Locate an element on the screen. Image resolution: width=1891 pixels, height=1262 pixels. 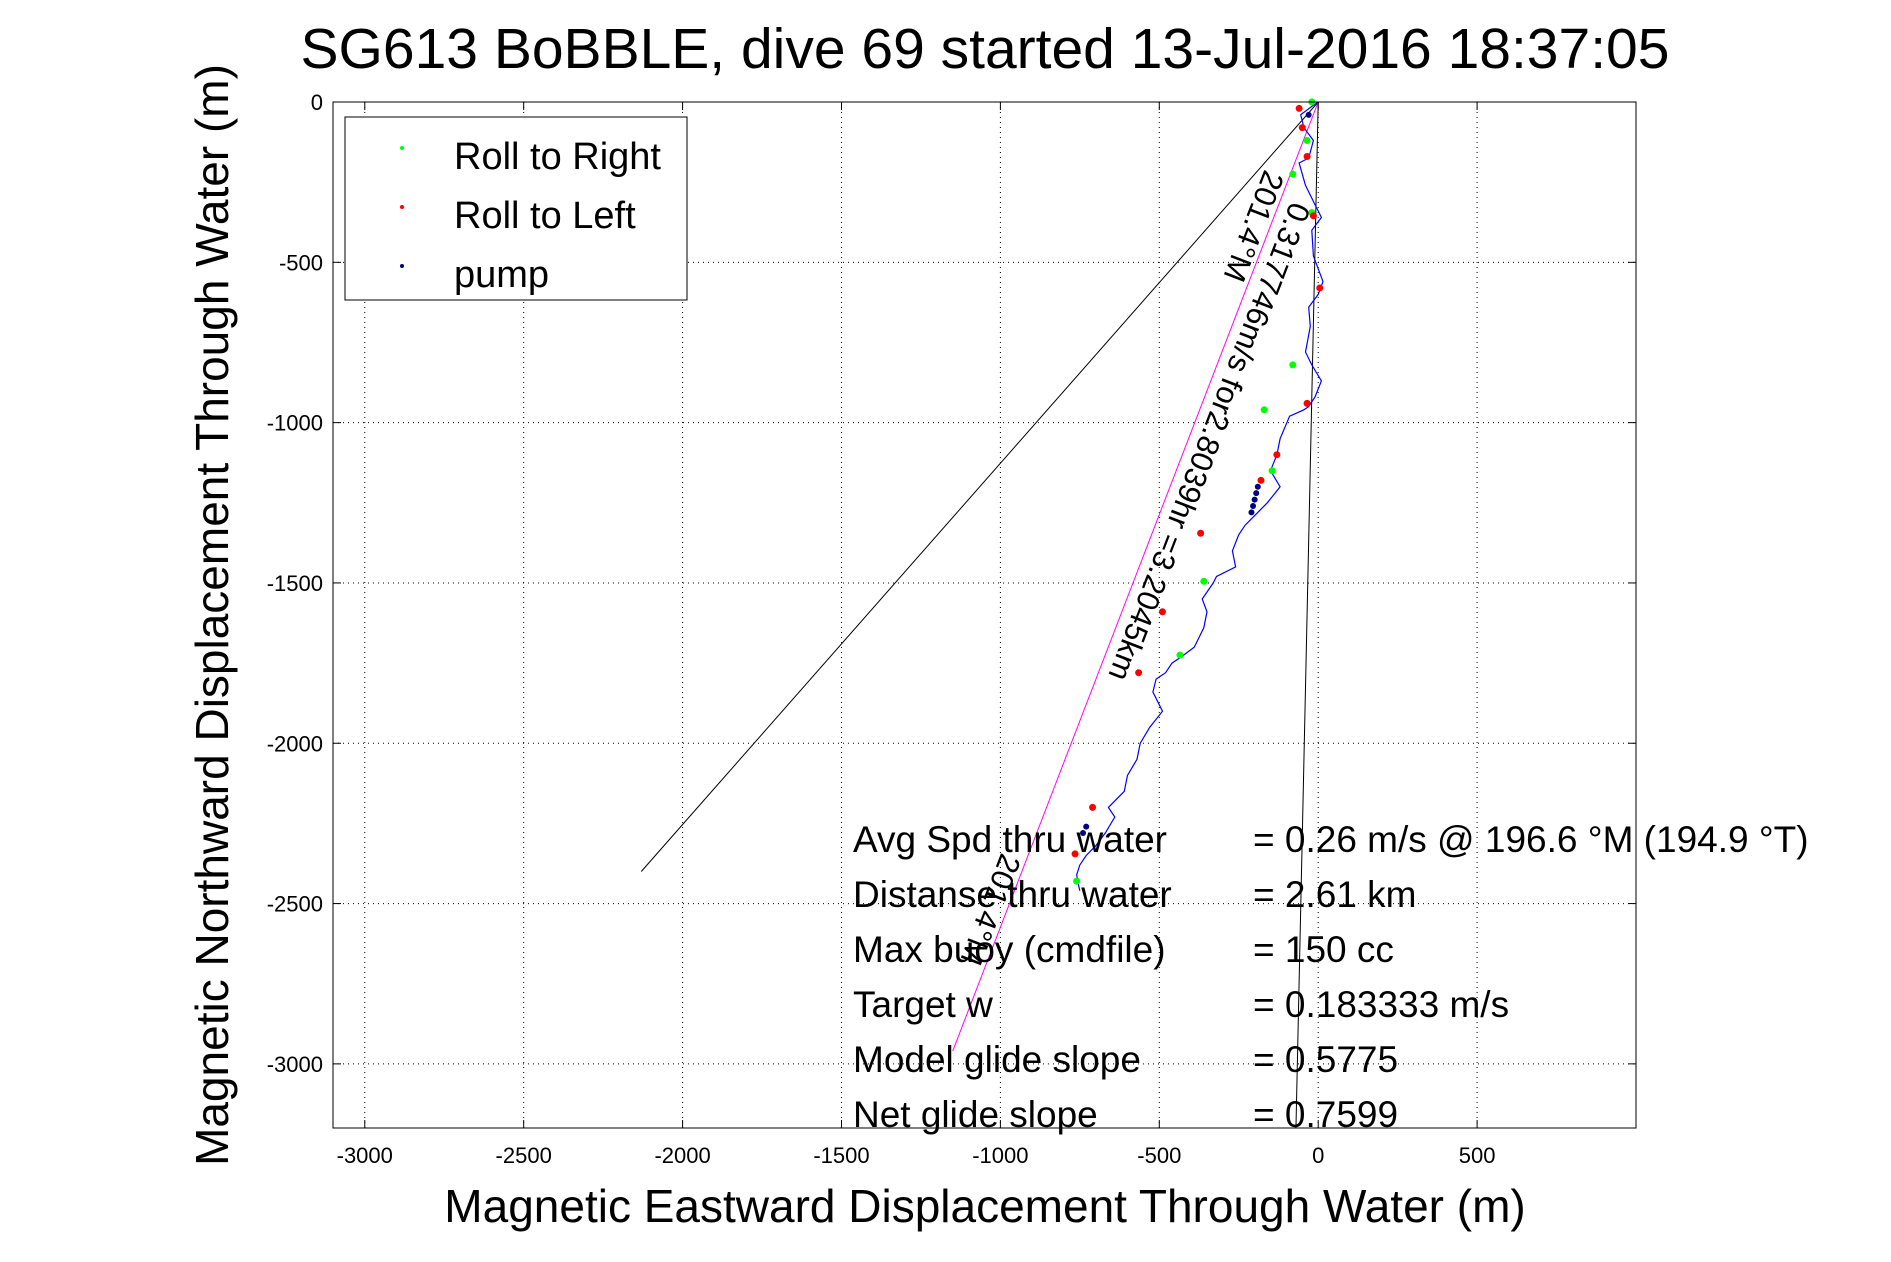
heading-line is located at coordinates (1135, 576).